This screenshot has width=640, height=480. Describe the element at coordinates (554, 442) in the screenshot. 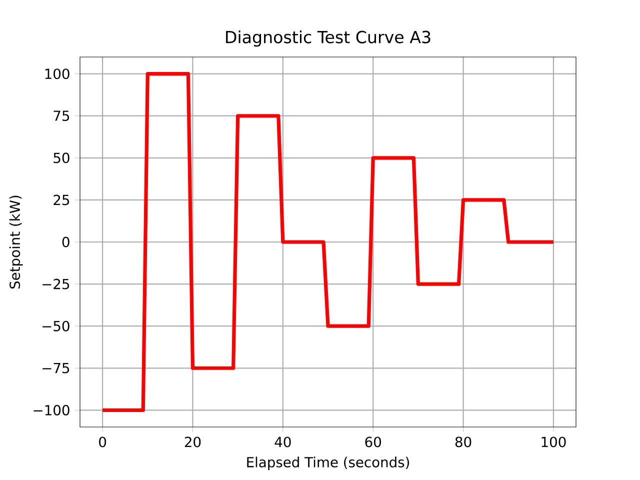

I see `x-tick-label: 100` at that location.